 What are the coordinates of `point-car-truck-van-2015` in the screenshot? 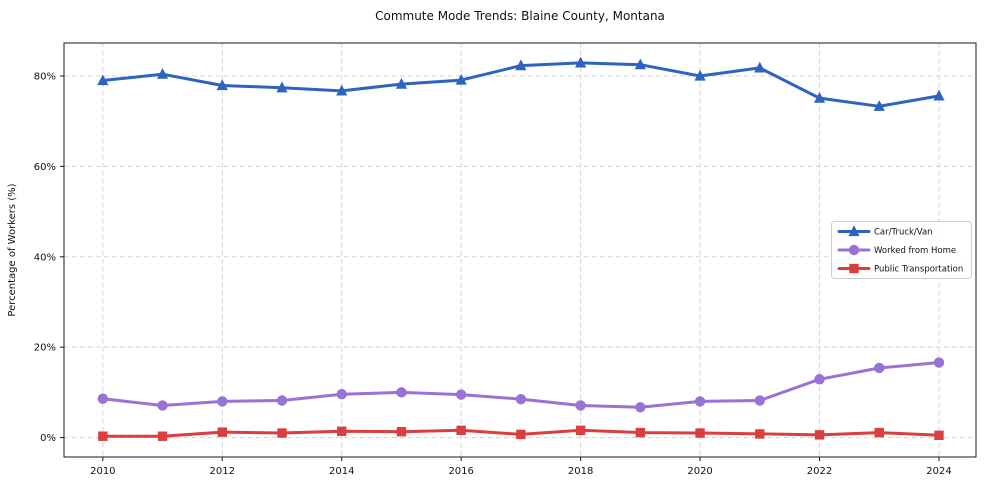 It's located at (401, 83).